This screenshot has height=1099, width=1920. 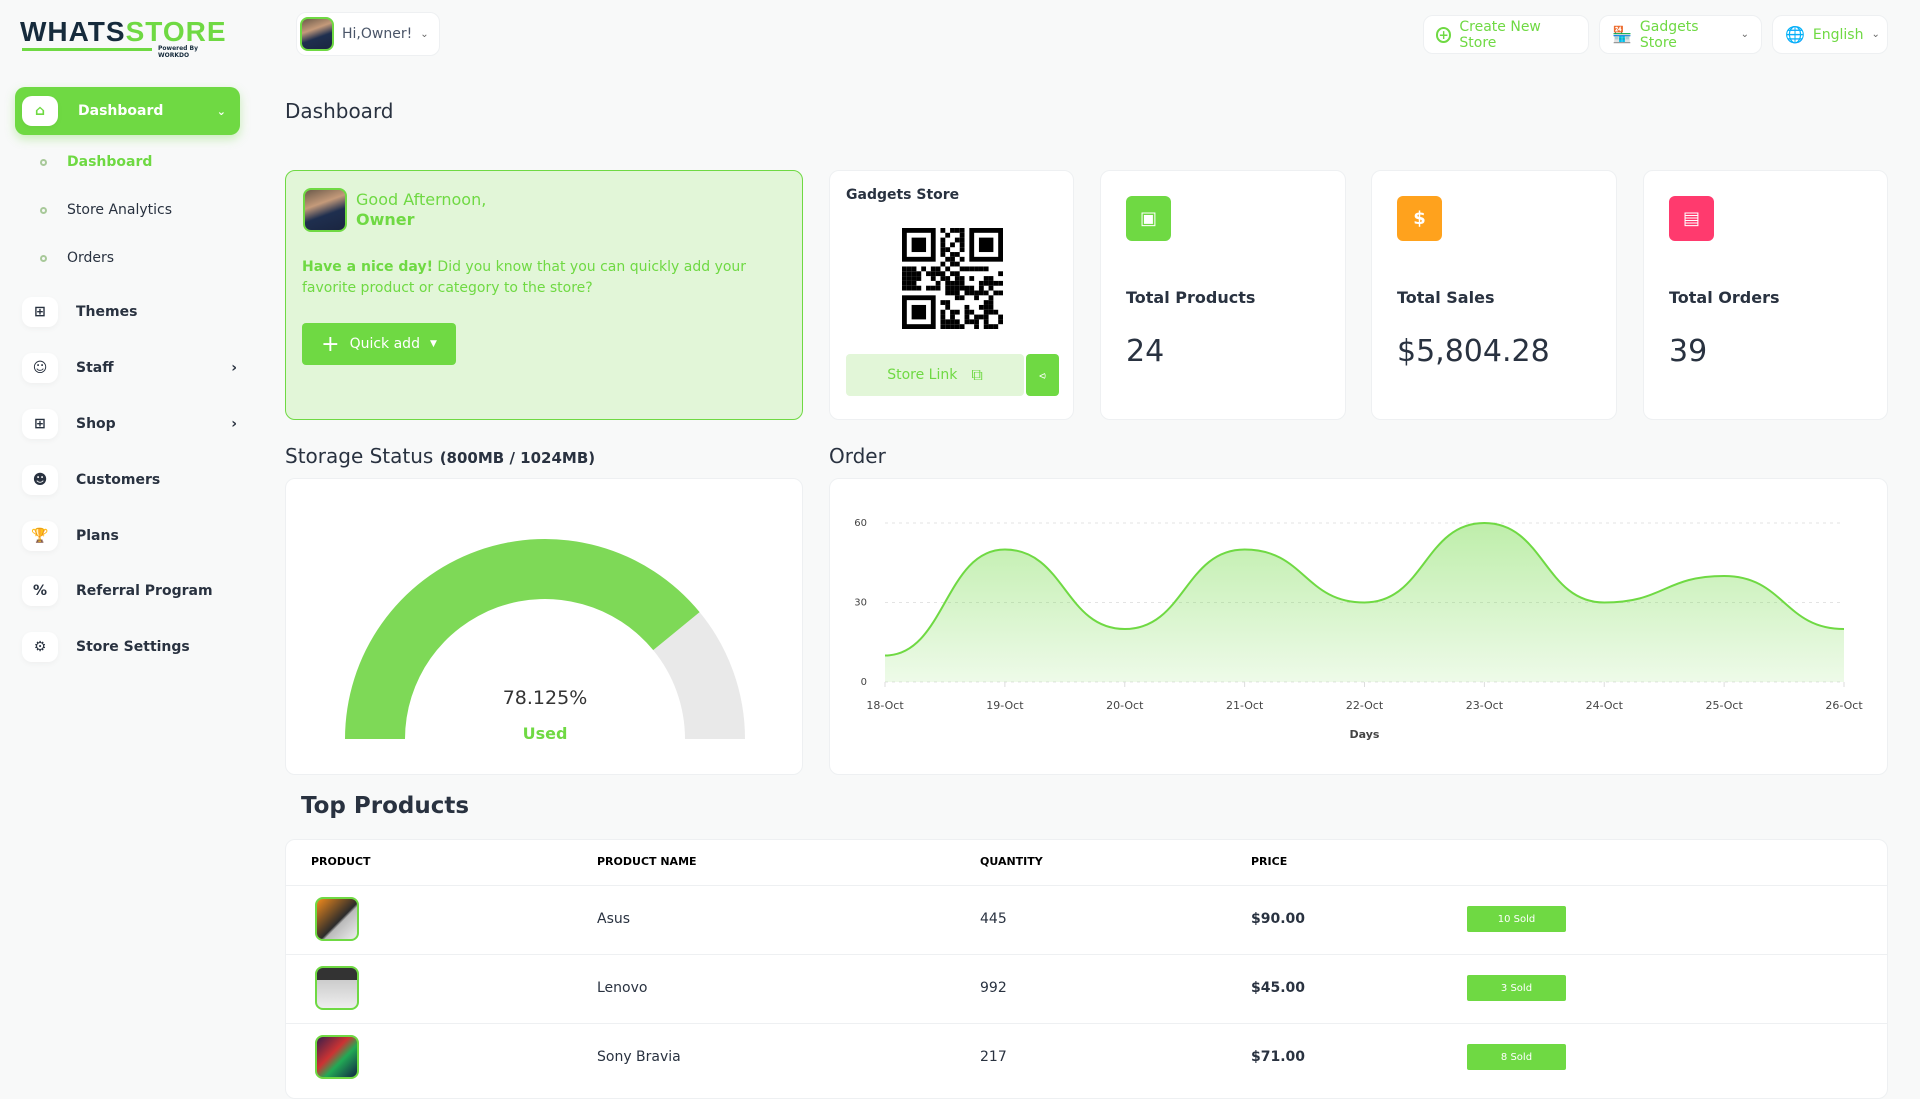 What do you see at coordinates (1278, 919) in the screenshot?
I see `product-price: $90.00` at bounding box center [1278, 919].